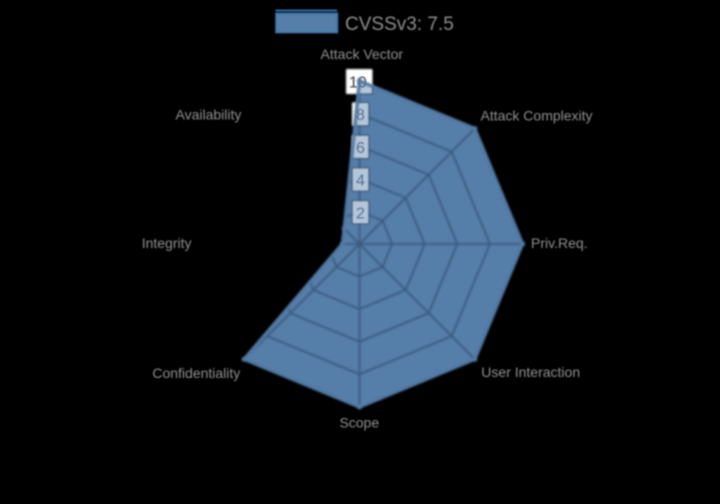  Describe the element at coordinates (360, 148) in the screenshot. I see `svg-text: 6` at that location.